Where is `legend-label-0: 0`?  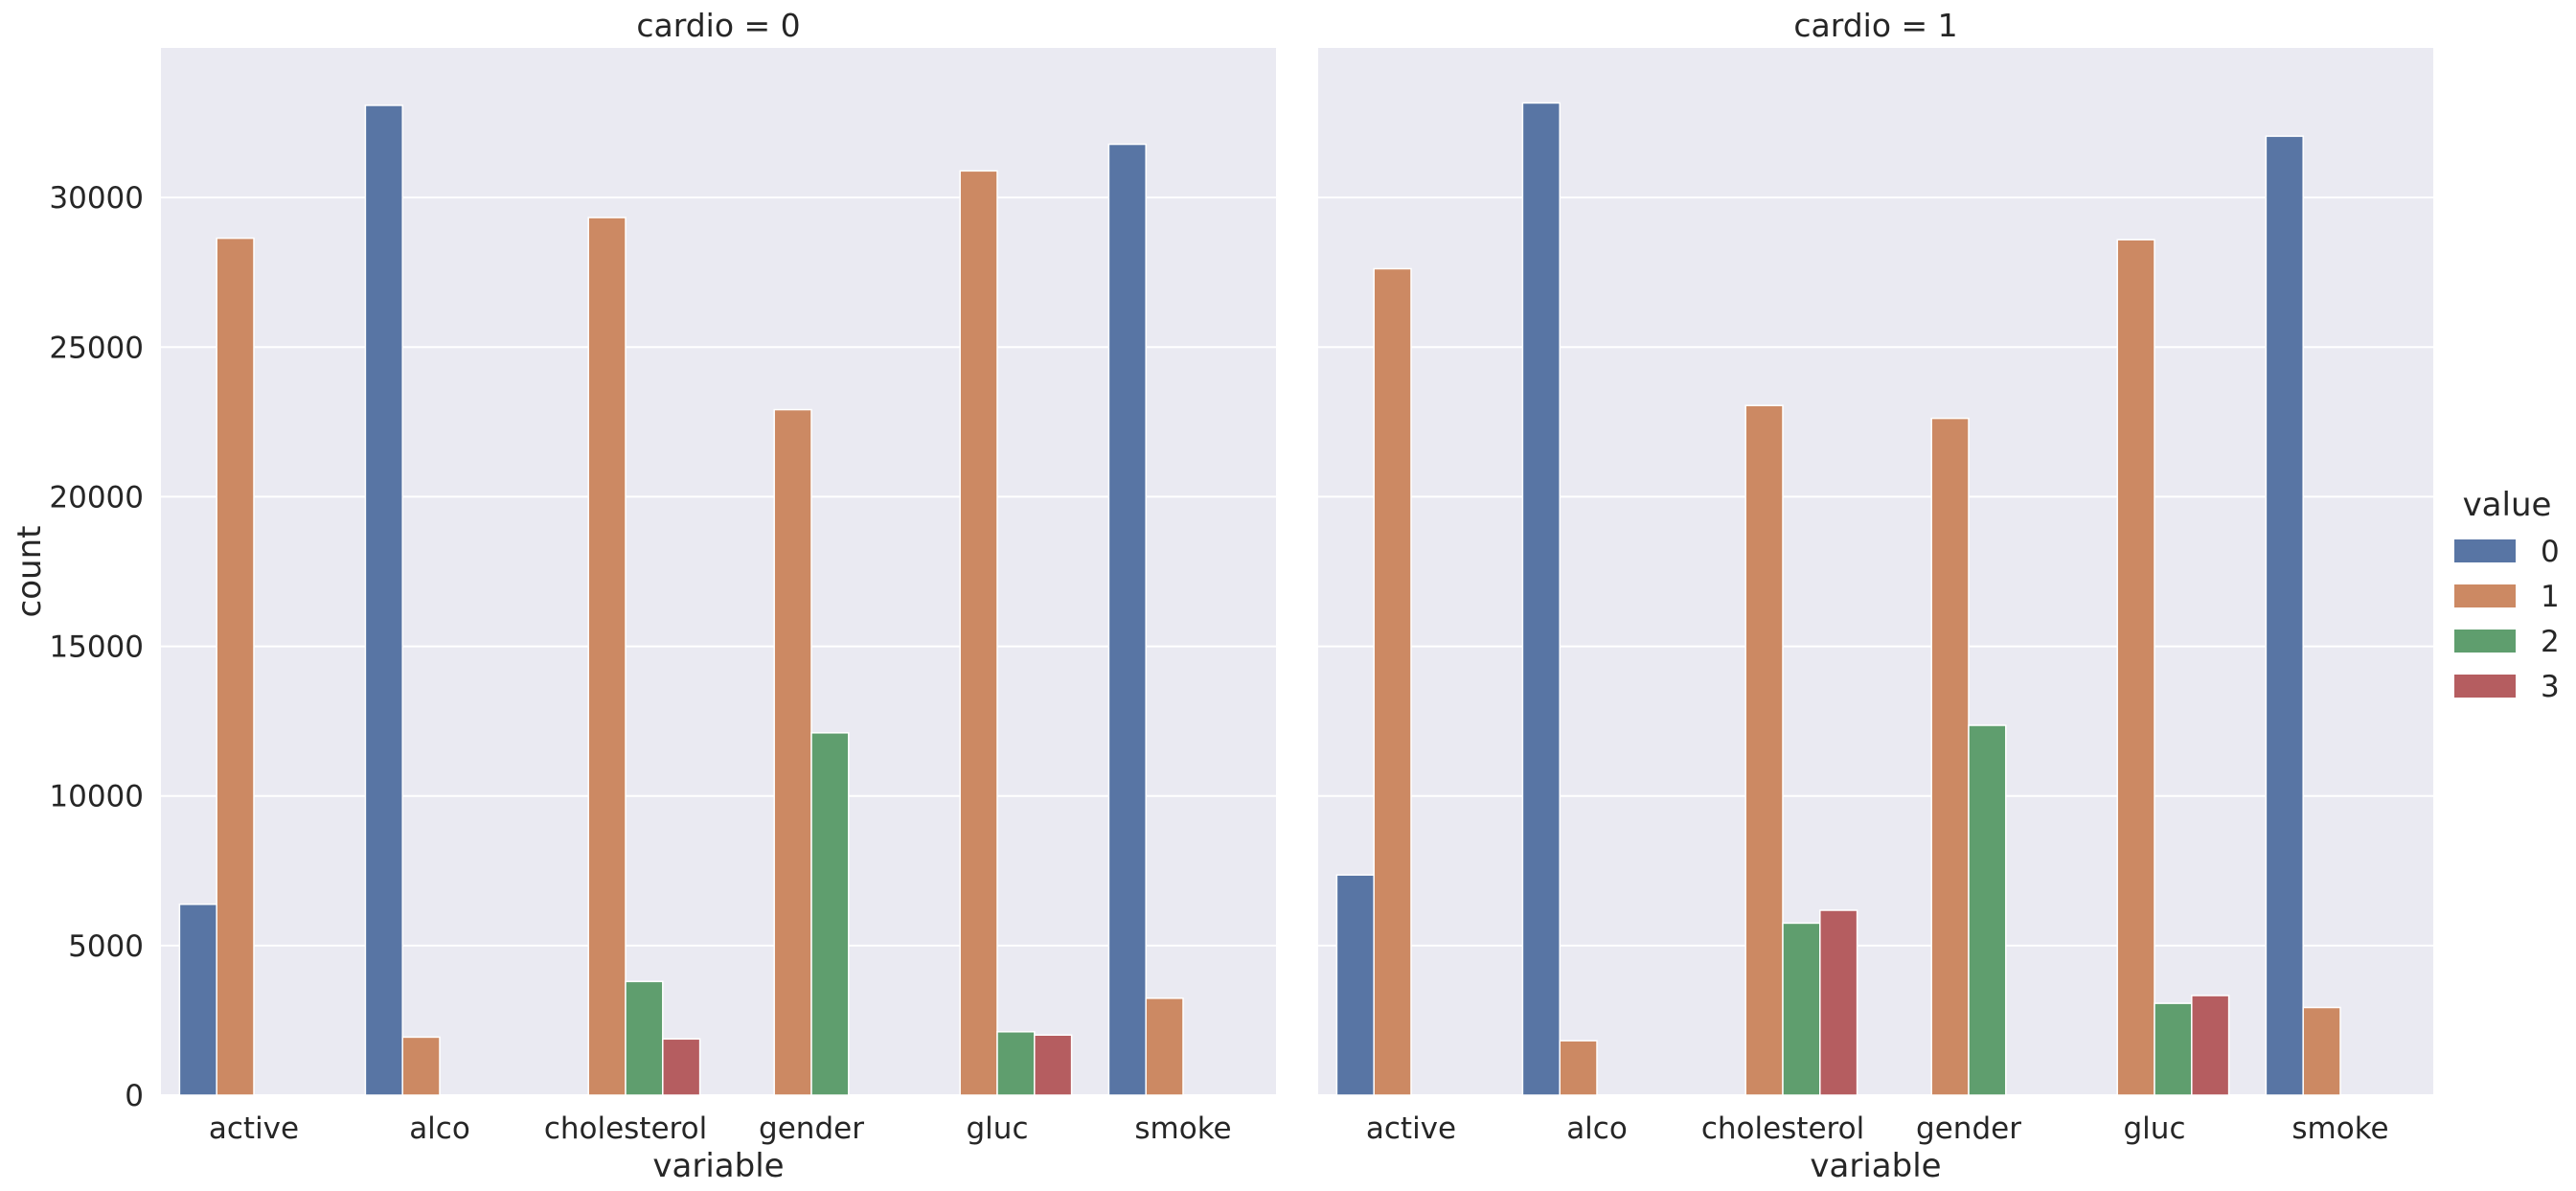 legend-label-0: 0 is located at coordinates (2550, 552).